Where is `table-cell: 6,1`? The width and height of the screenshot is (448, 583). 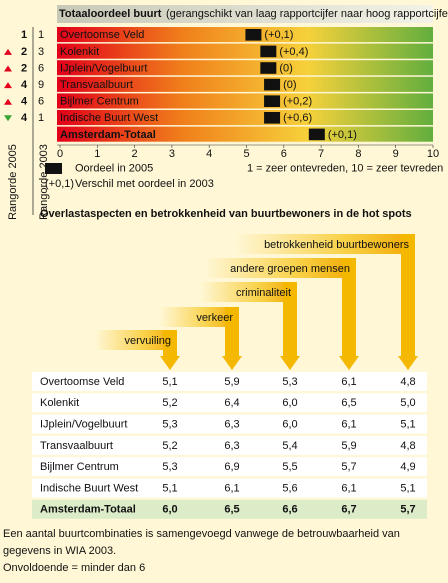 table-cell: 6,1 is located at coordinates (348, 425).